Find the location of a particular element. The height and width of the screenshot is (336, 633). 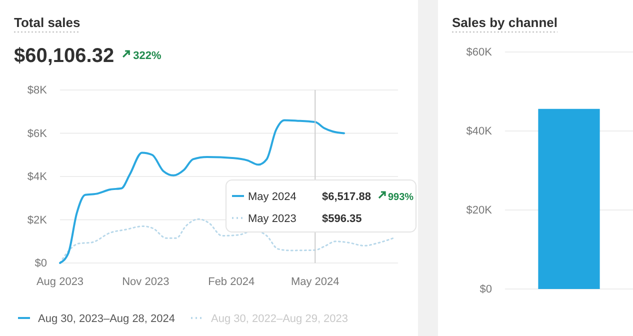

annotation: $596.35 is located at coordinates (342, 219).